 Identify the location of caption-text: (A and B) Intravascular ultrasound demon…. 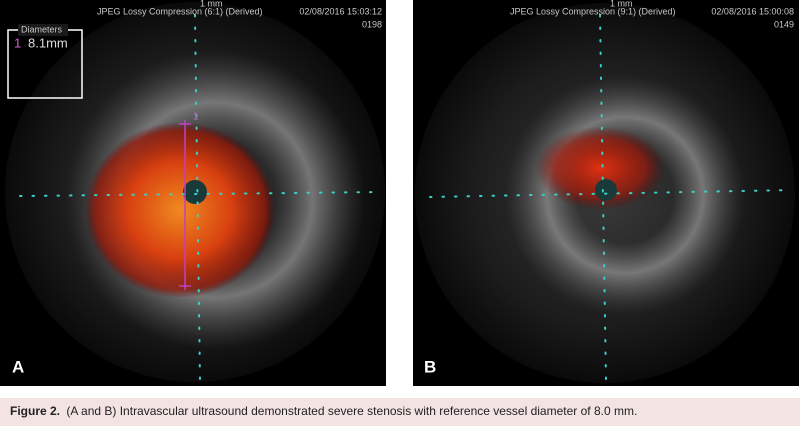
(351, 411).